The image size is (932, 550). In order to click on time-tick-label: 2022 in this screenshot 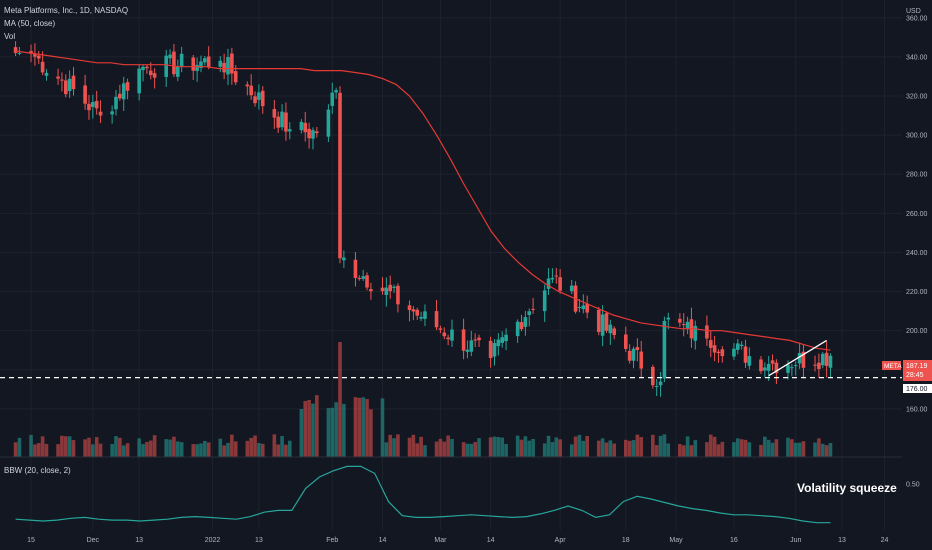, I will do `click(213, 540)`.